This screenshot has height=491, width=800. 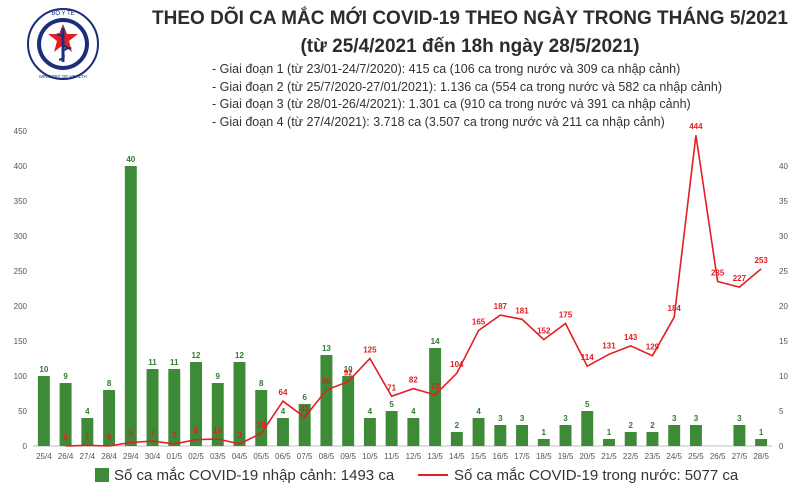 What do you see at coordinates (675, 308) in the screenshot?
I see `line-label-29: 184` at bounding box center [675, 308].